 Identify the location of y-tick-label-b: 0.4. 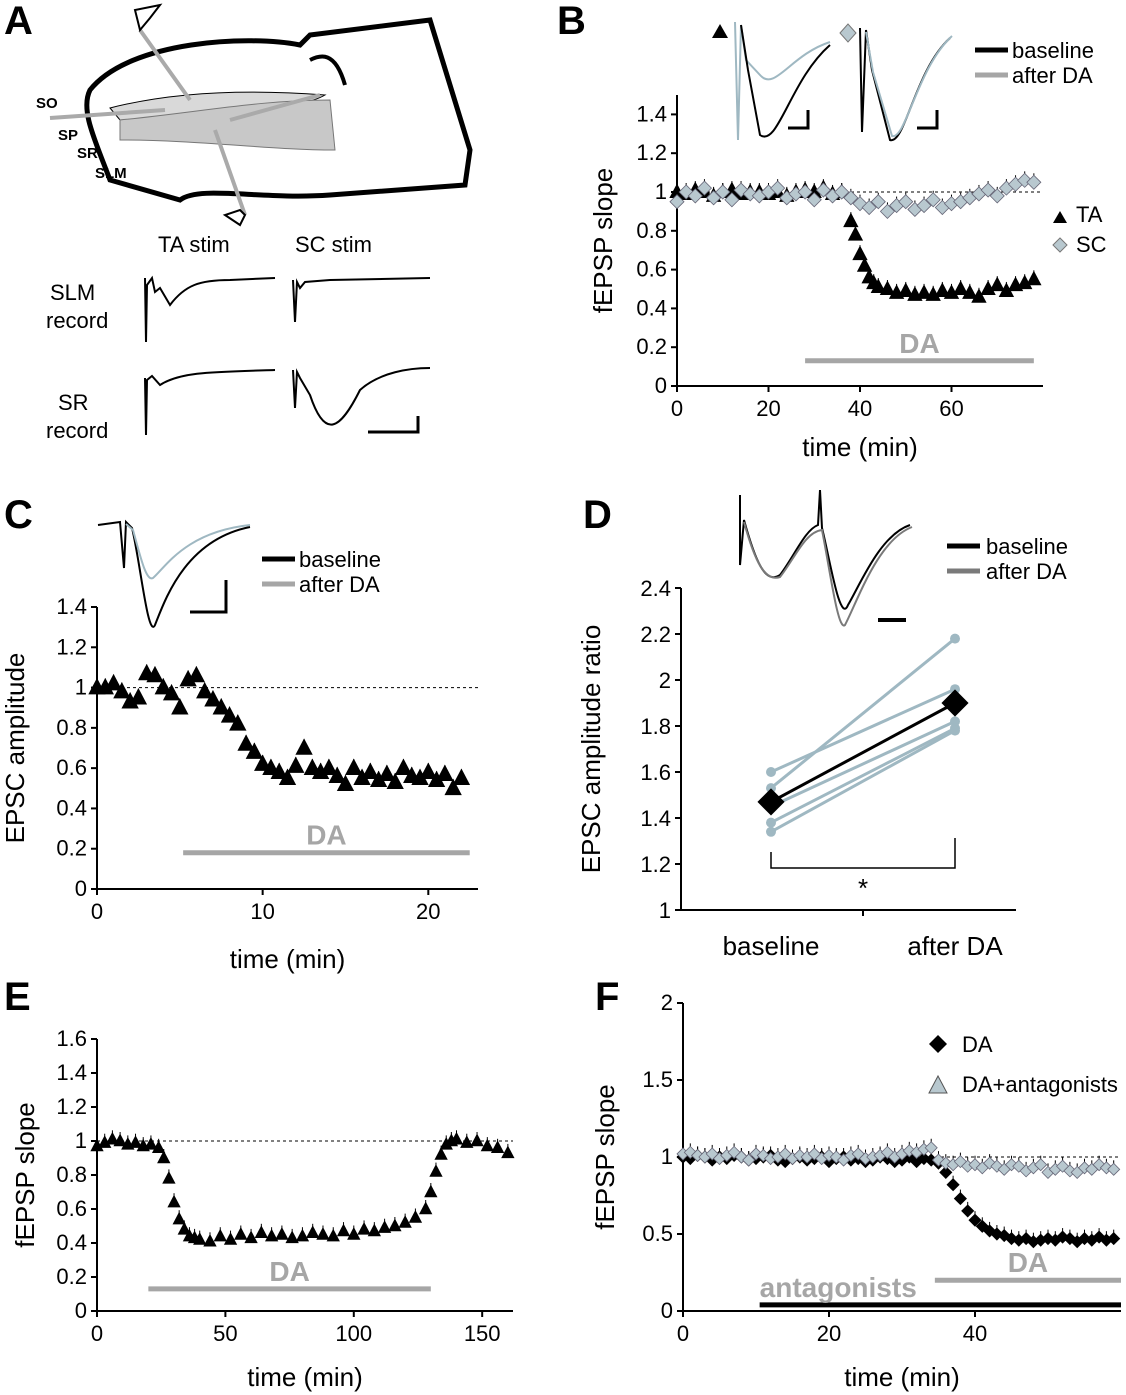
(651, 307).